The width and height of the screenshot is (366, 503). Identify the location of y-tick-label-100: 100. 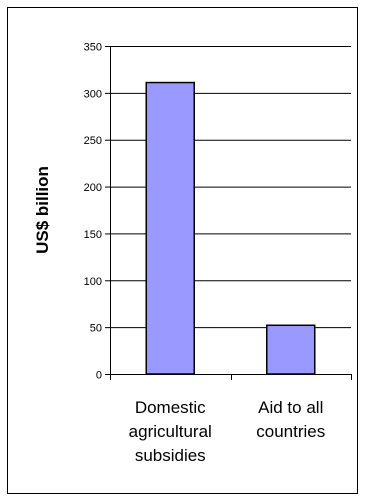
(93, 282).